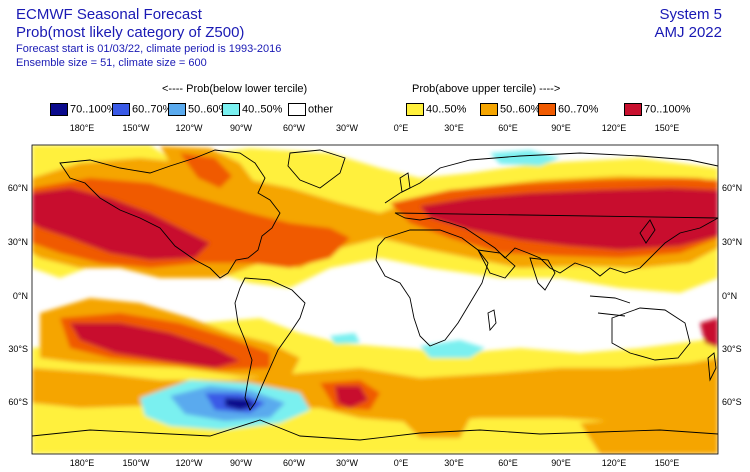 The height and width of the screenshot is (472, 750). I want to click on ensemble-size-line: Ensemble size = 51, climate size = 600, so click(111, 63).